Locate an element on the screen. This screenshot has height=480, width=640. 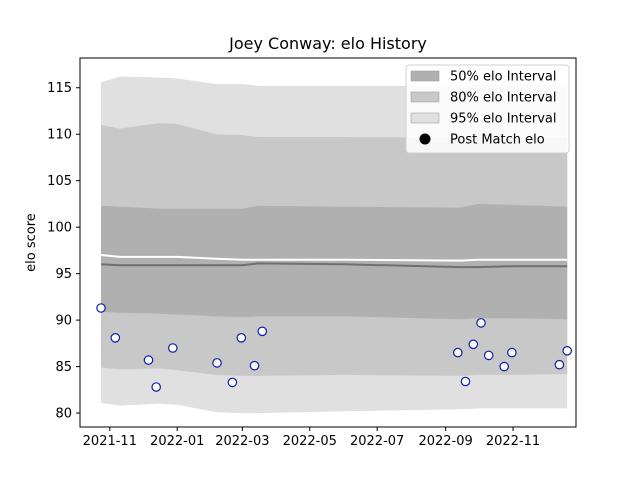
y-tick-label: 100 is located at coordinates (59, 228).